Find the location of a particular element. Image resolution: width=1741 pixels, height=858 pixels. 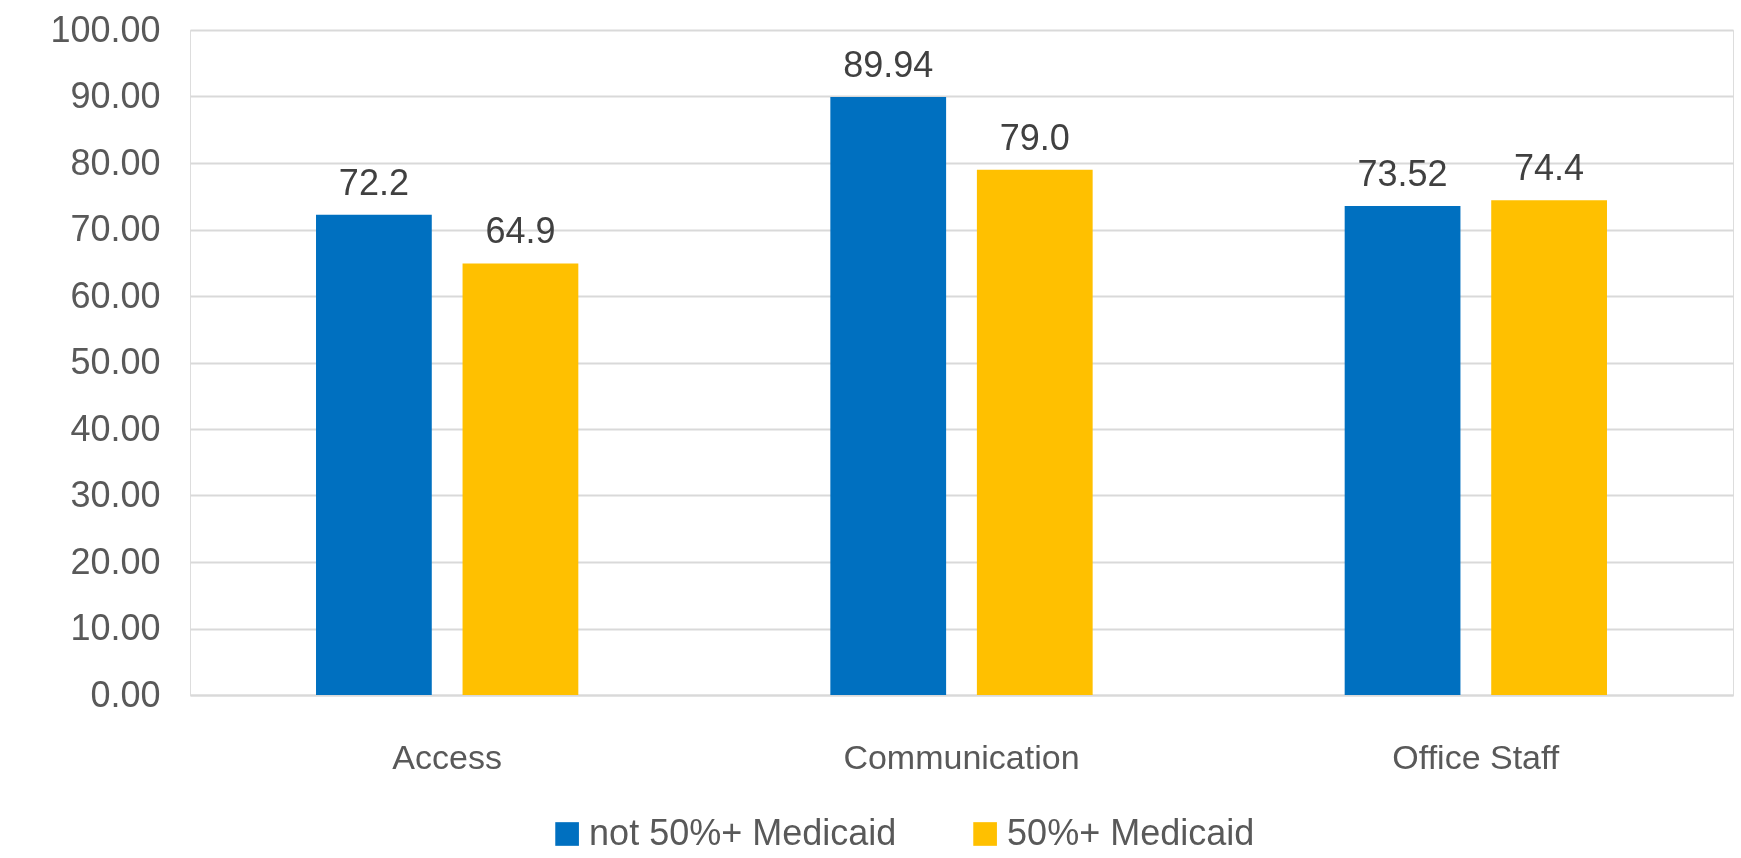

y-tick-label: 80.00 is located at coordinates (115, 162).